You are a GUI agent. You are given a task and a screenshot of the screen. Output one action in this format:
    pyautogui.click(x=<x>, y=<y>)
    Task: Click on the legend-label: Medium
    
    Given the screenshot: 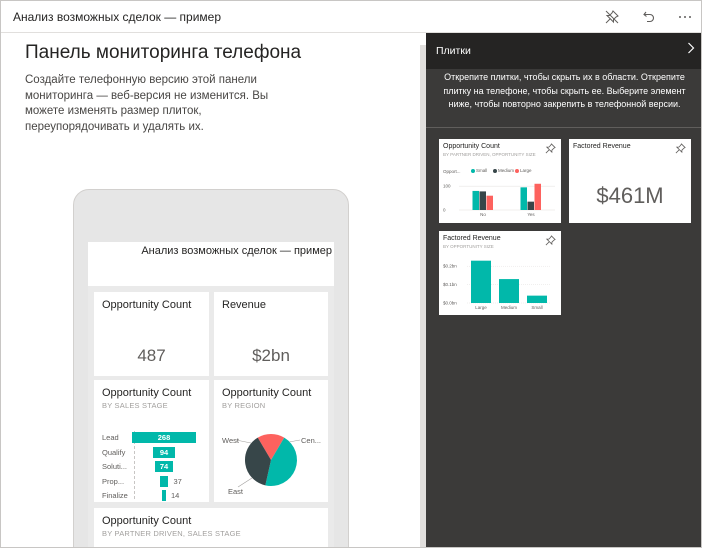 What is the action you would take?
    pyautogui.click(x=506, y=170)
    